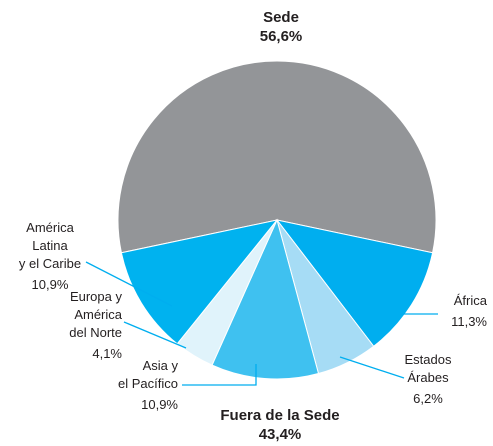 The height and width of the screenshot is (446, 493). What do you see at coordinates (50, 245) in the screenshot?
I see `category-label: América Latina y el Caribe` at bounding box center [50, 245].